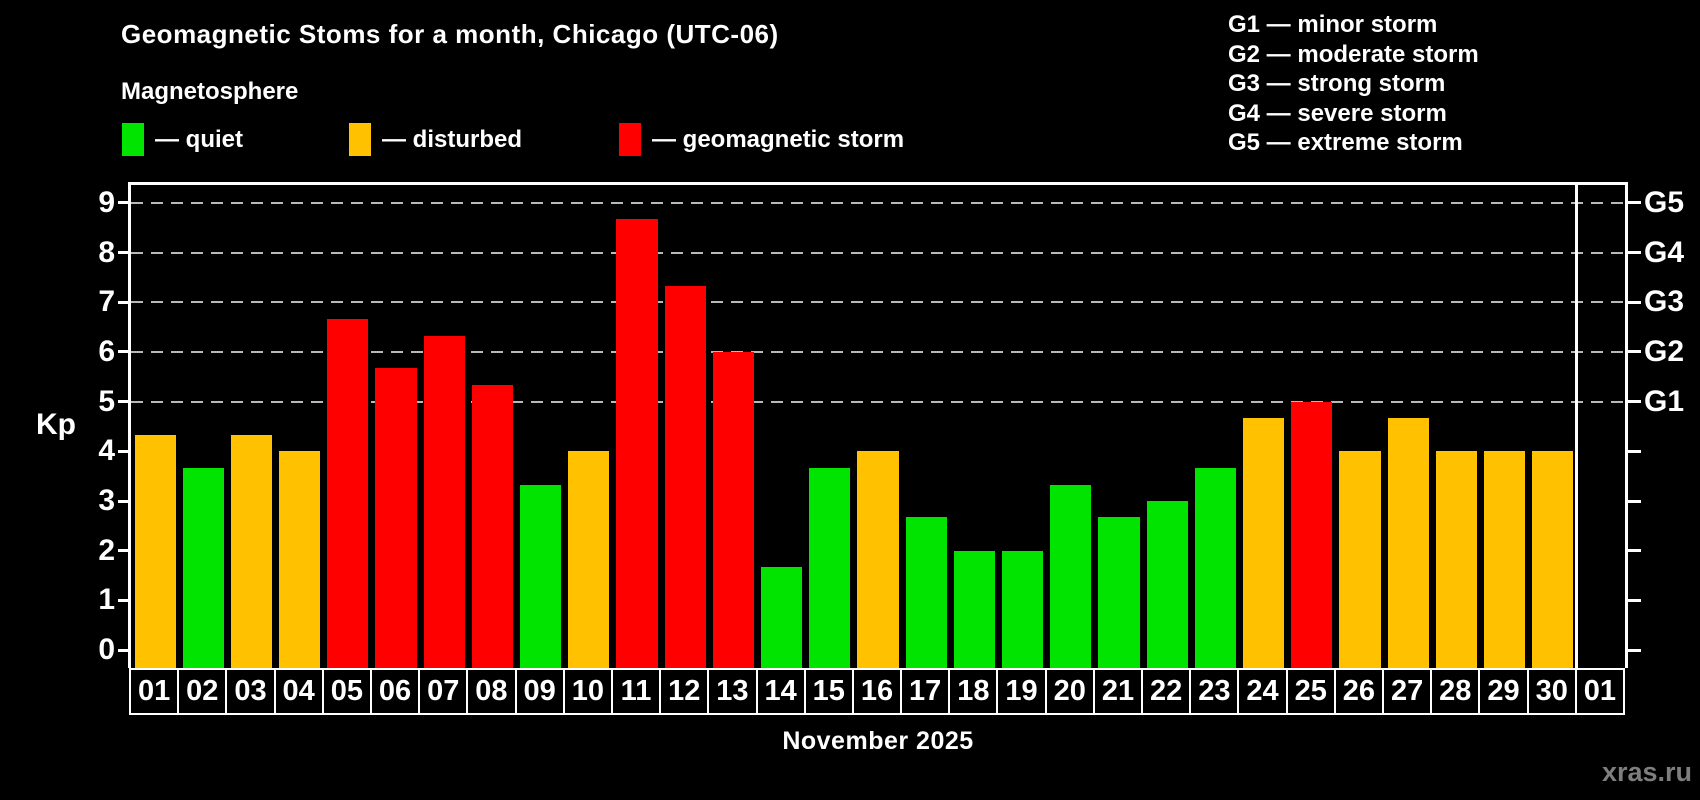 The image size is (1700, 800). Describe the element at coordinates (1310, 691) in the screenshot. I see `day-box-25: 25` at that location.